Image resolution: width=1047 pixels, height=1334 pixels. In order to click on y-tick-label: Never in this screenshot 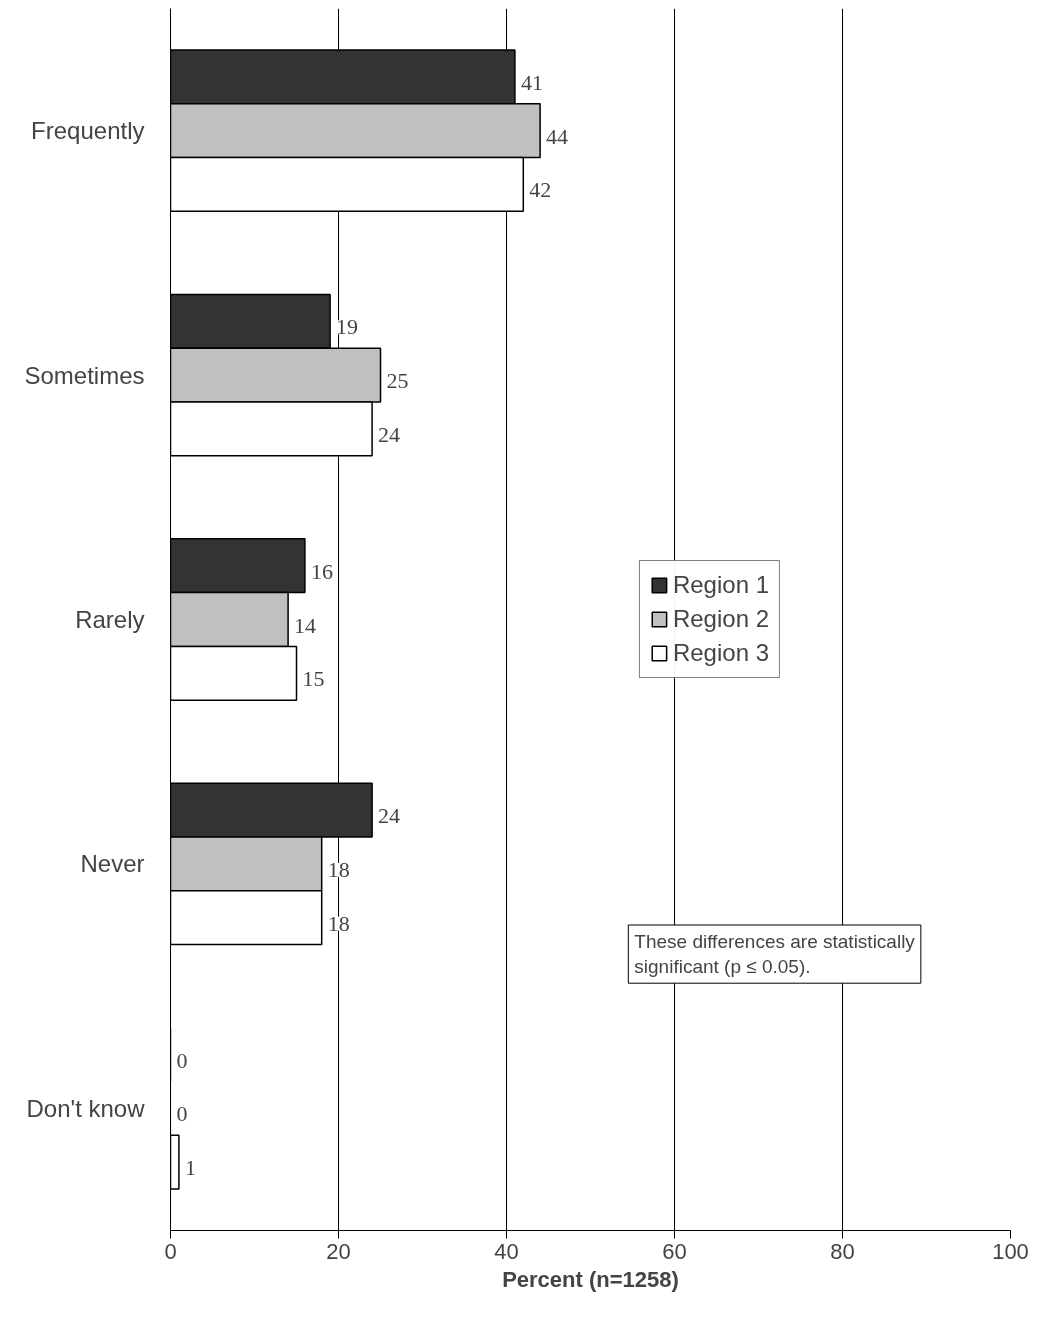, I will do `click(112, 864)`.